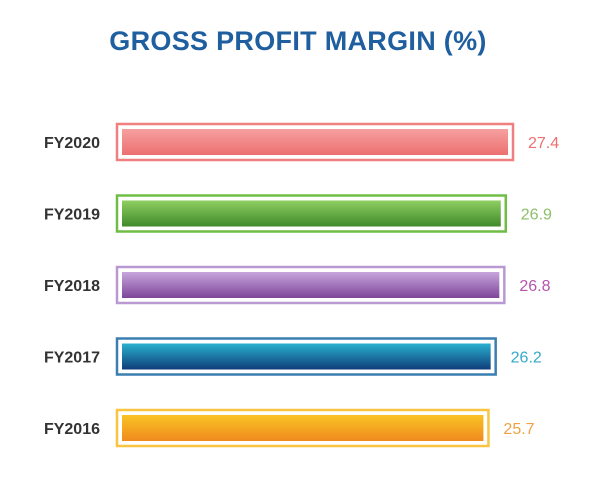 This screenshot has width=596, height=500. I want to click on data-label: 25.7, so click(518, 429).